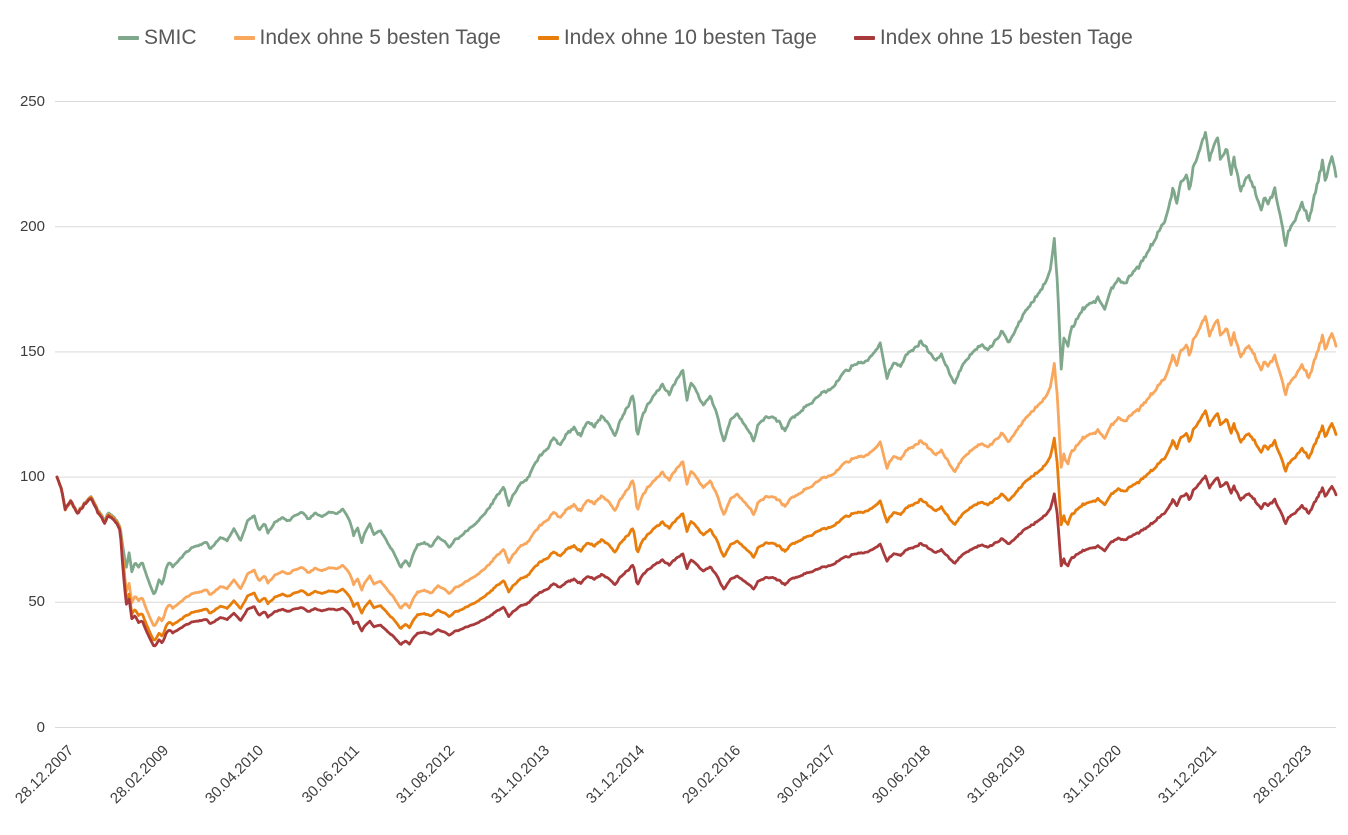  What do you see at coordinates (32, 477) in the screenshot?
I see `y-tick-label: 100` at bounding box center [32, 477].